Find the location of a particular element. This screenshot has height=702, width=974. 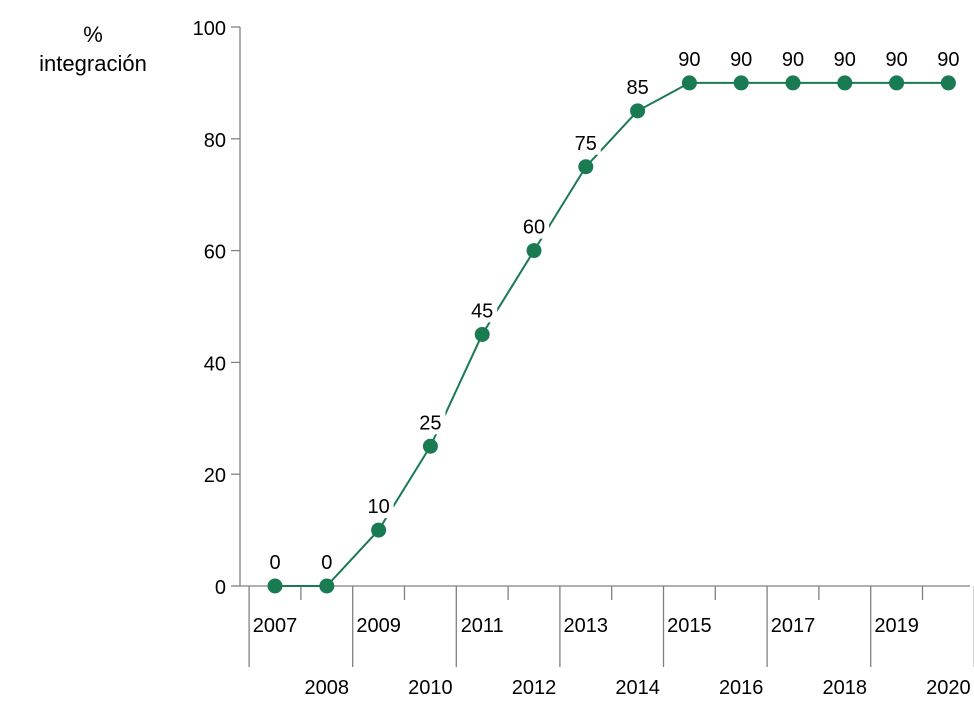

x-tick-label: 2011 is located at coordinates (482, 626).